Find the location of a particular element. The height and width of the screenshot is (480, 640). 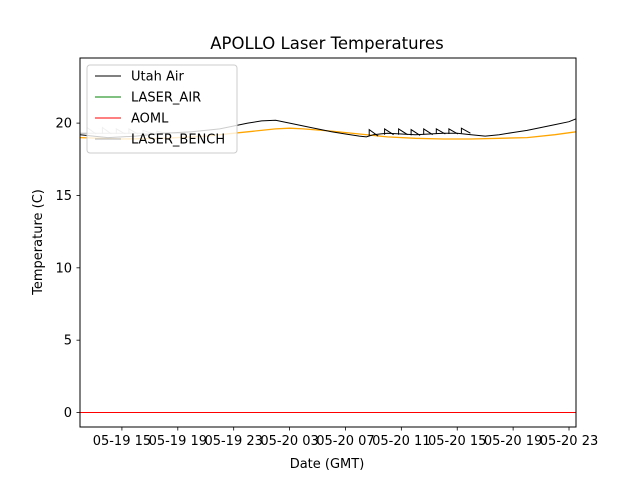

legend: Utah Air LASER_AIR AOML LASER_BENCH is located at coordinates (162, 109).